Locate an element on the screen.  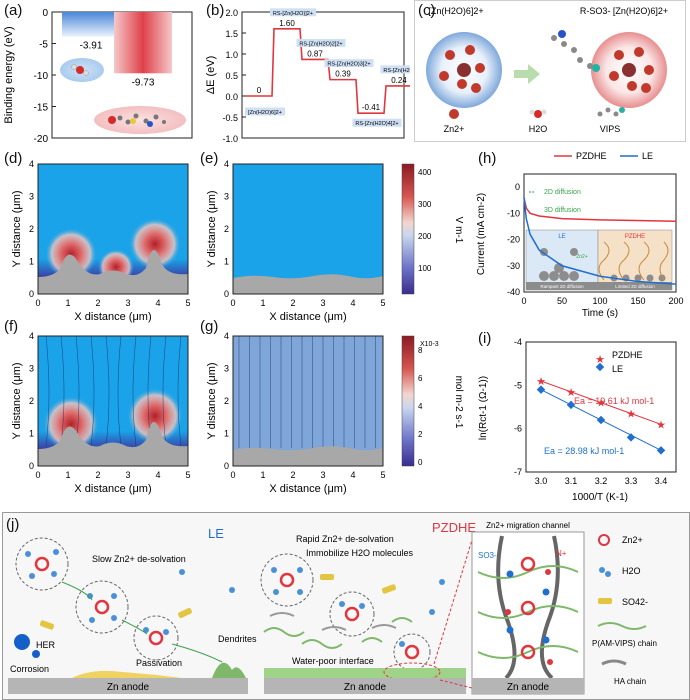
j-legend-pam: P(AM-VIPS) chain is located at coordinates (624, 643).